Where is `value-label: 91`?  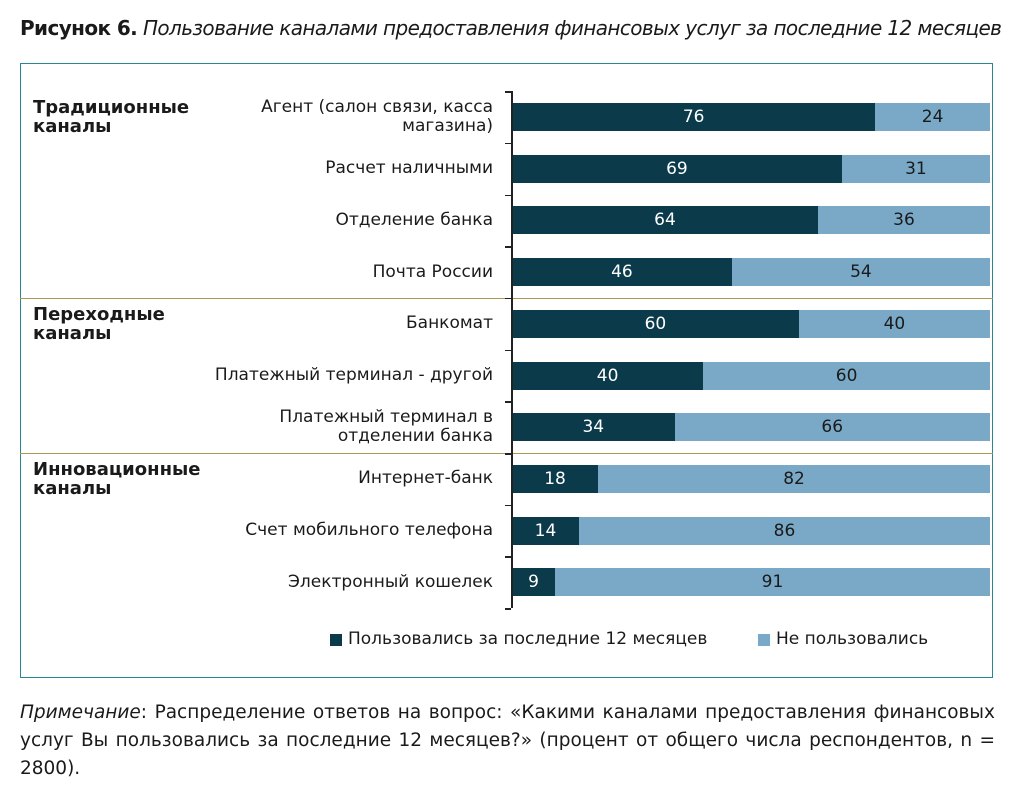 value-label: 91 is located at coordinates (772, 582).